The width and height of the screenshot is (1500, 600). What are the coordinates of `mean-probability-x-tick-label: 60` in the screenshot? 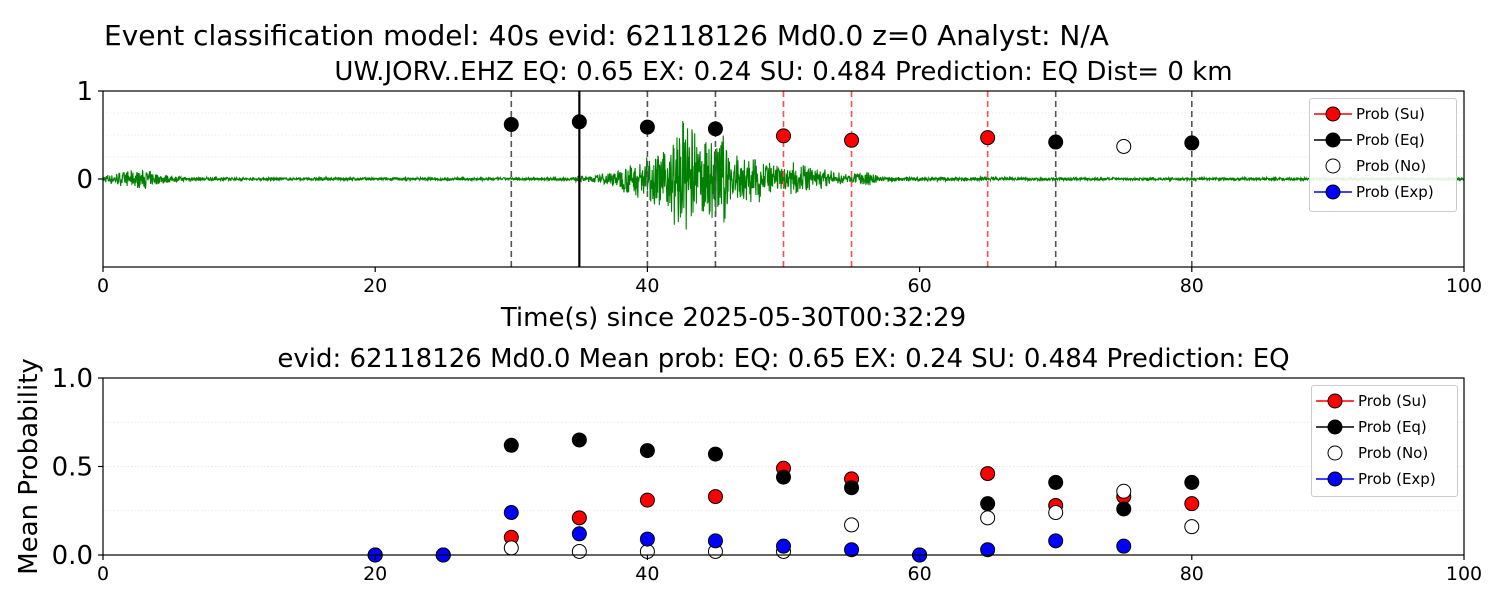 It's located at (920, 574).